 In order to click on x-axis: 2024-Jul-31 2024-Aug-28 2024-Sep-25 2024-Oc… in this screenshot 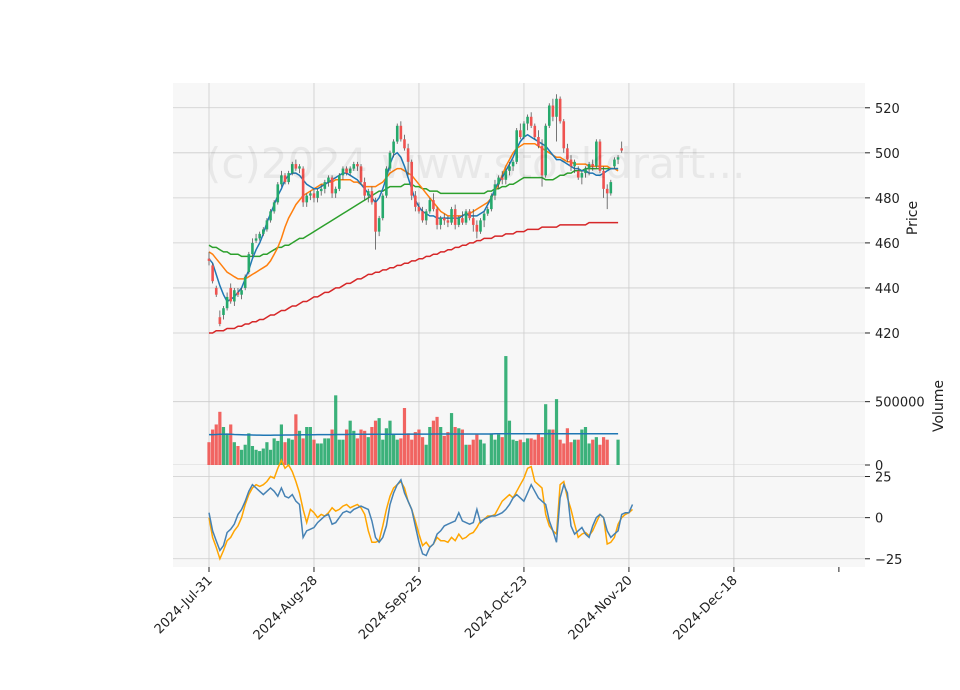, I will do `click(496, 605)`.